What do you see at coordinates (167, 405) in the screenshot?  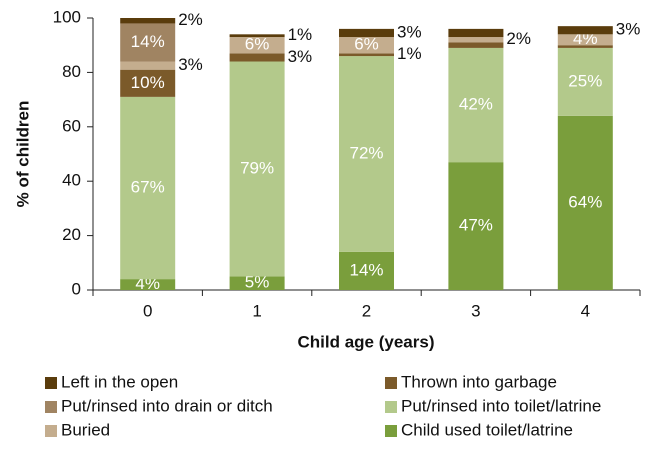 I see `legend-label: Put/rinsed into drain or ditch` at bounding box center [167, 405].